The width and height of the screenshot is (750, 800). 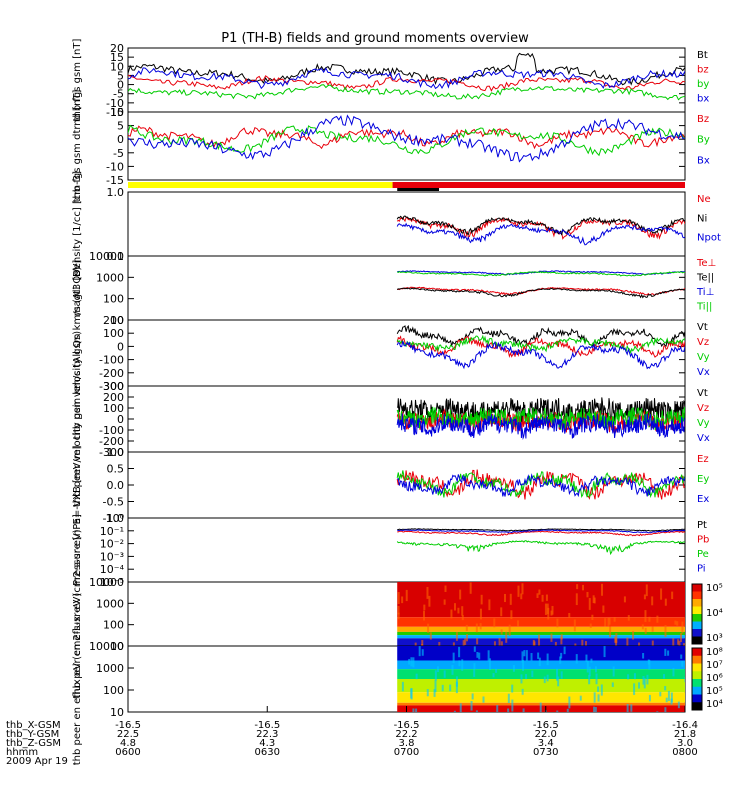 What do you see at coordinates (714, 652) in the screenshot?
I see `colorbar-tick-label: 10⁸` at bounding box center [714, 652].